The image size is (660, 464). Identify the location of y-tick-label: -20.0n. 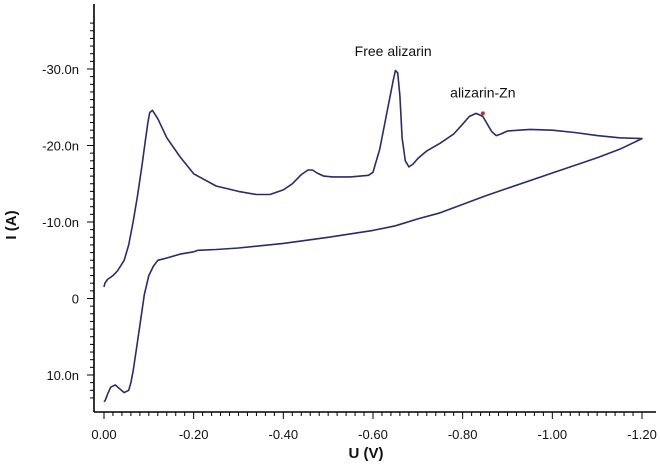
(60, 146).